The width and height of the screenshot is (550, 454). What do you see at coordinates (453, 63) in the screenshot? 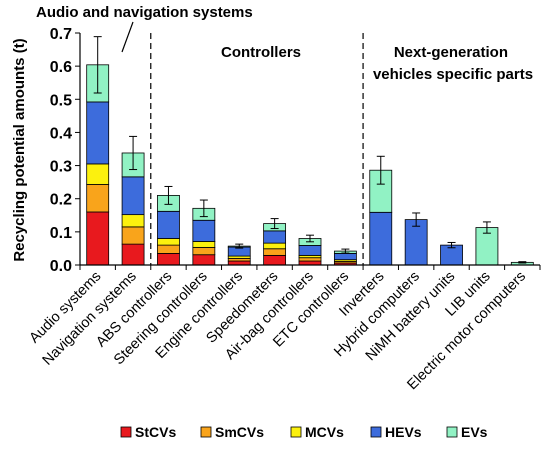
I see `group-label-next-generation: Next-generation vehicles specific parts` at bounding box center [453, 63].